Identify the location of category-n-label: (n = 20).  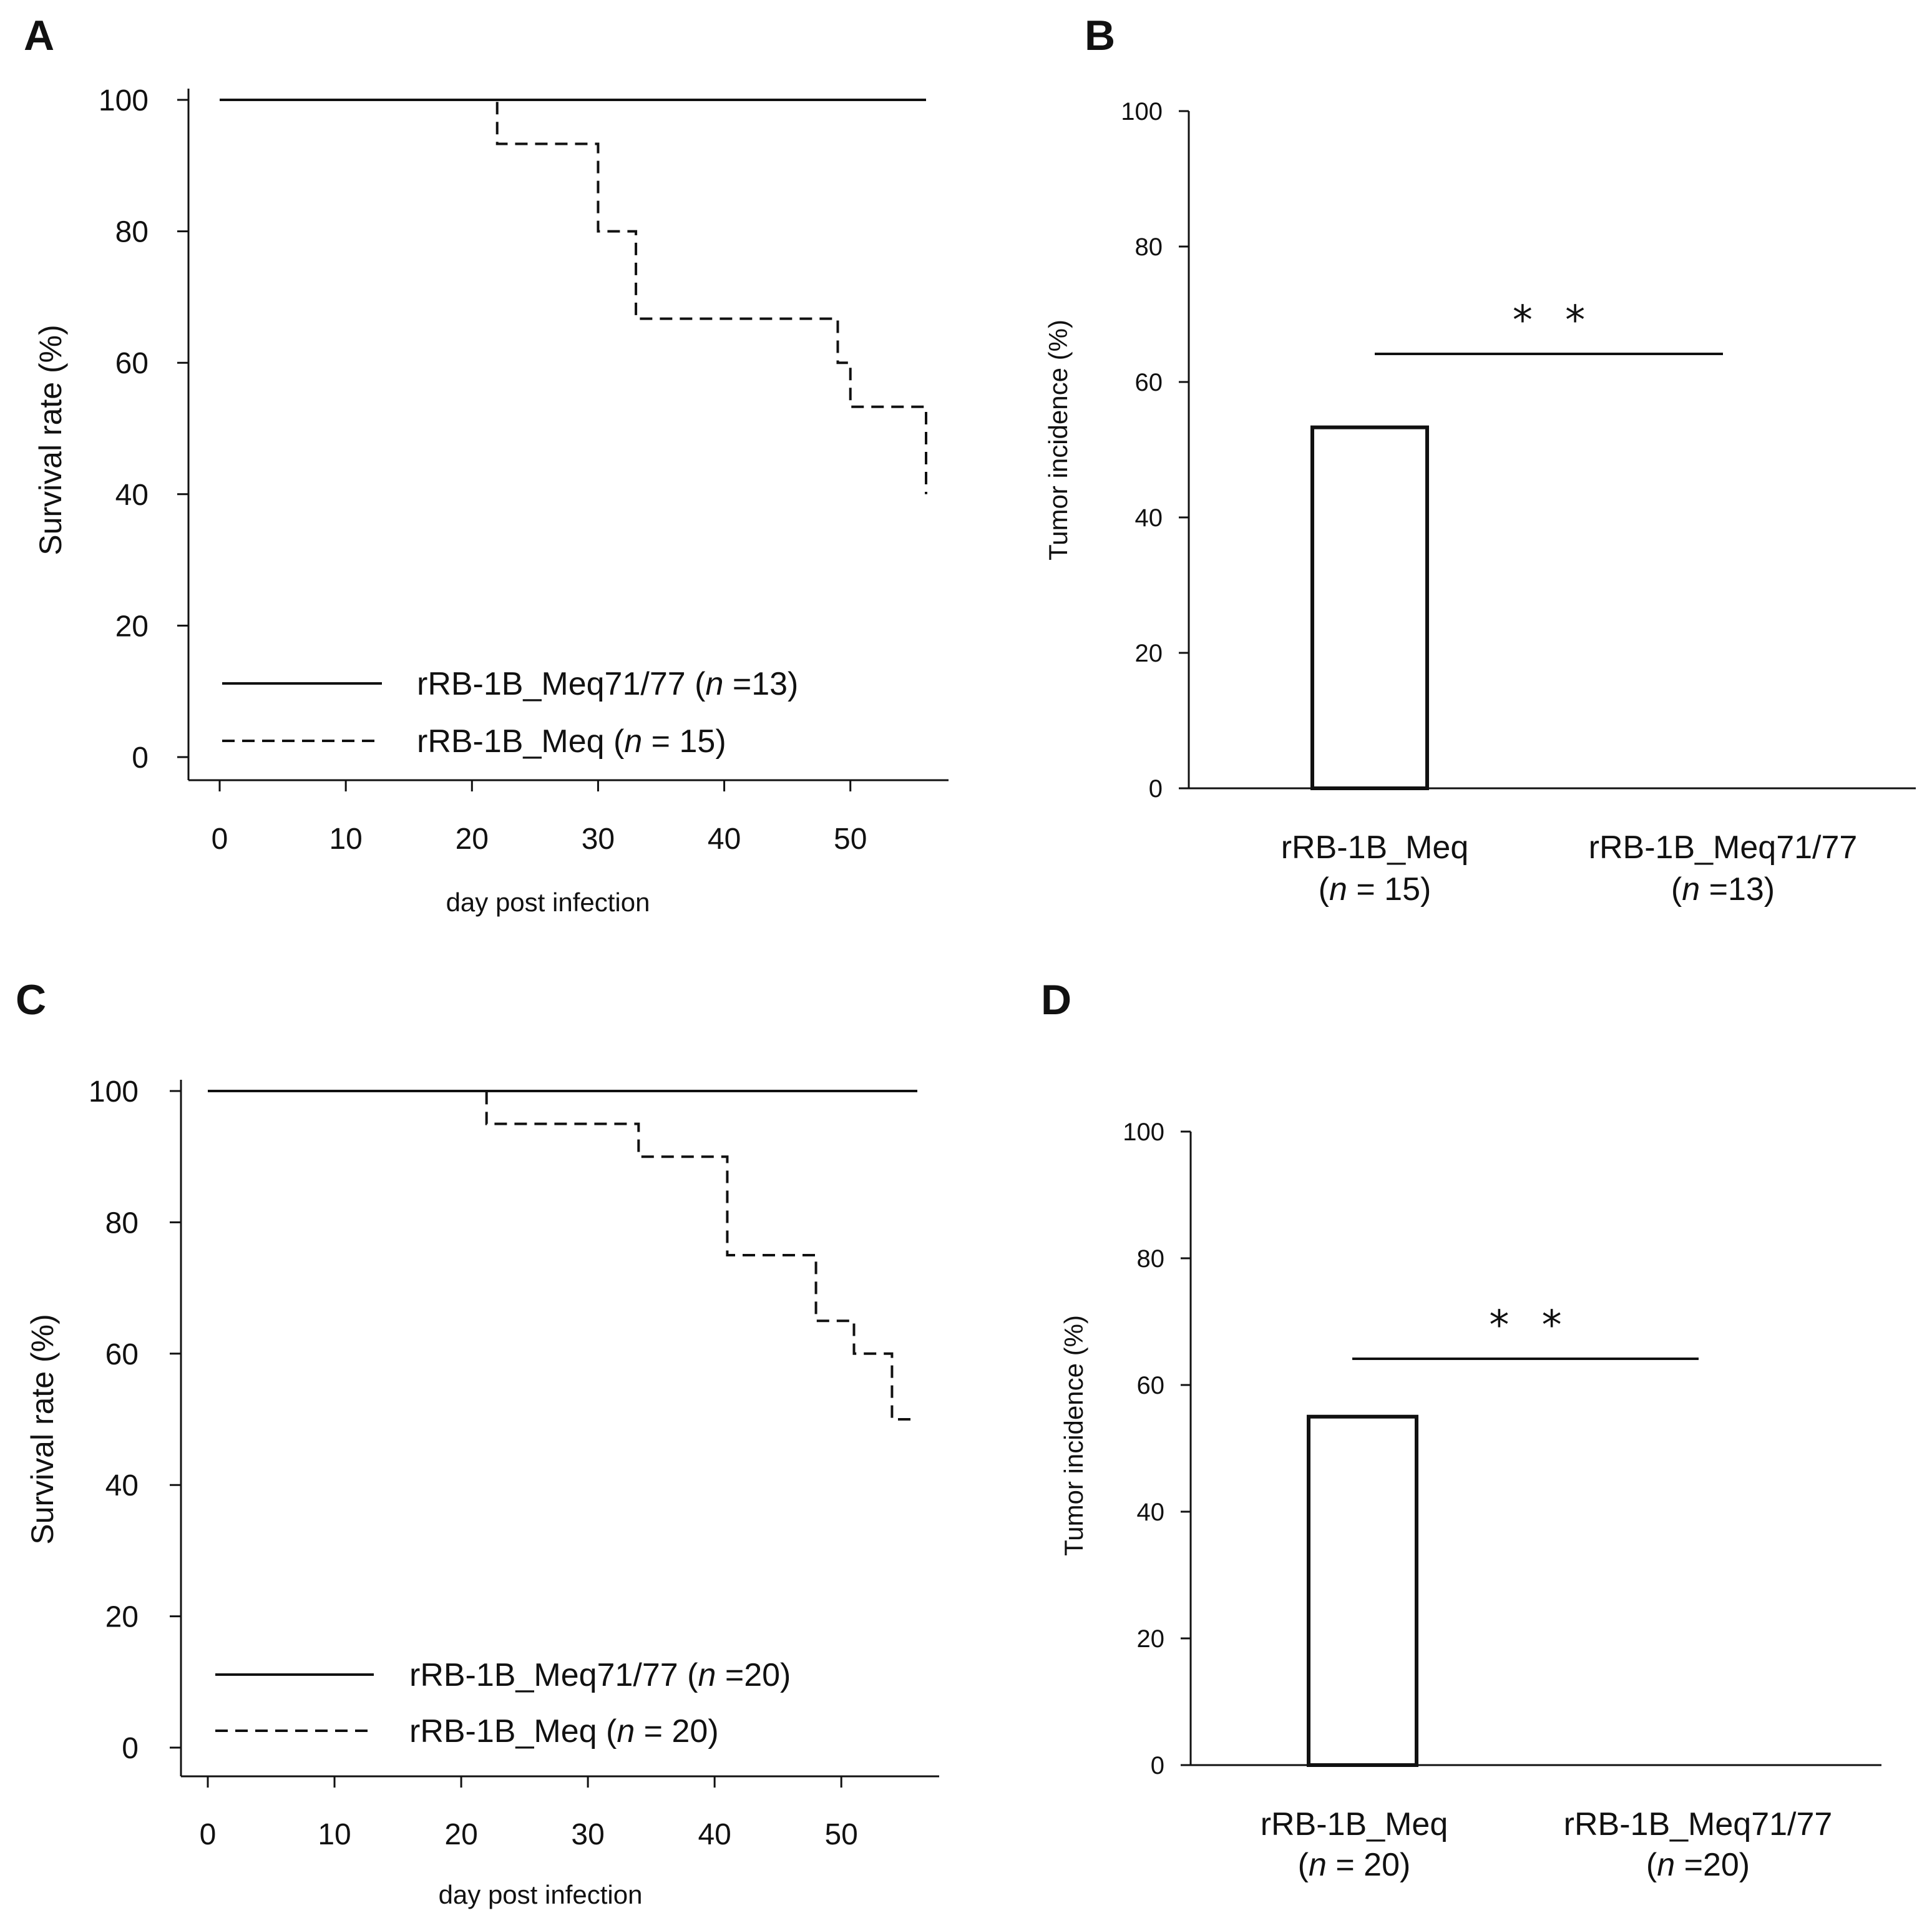
(1354, 1865).